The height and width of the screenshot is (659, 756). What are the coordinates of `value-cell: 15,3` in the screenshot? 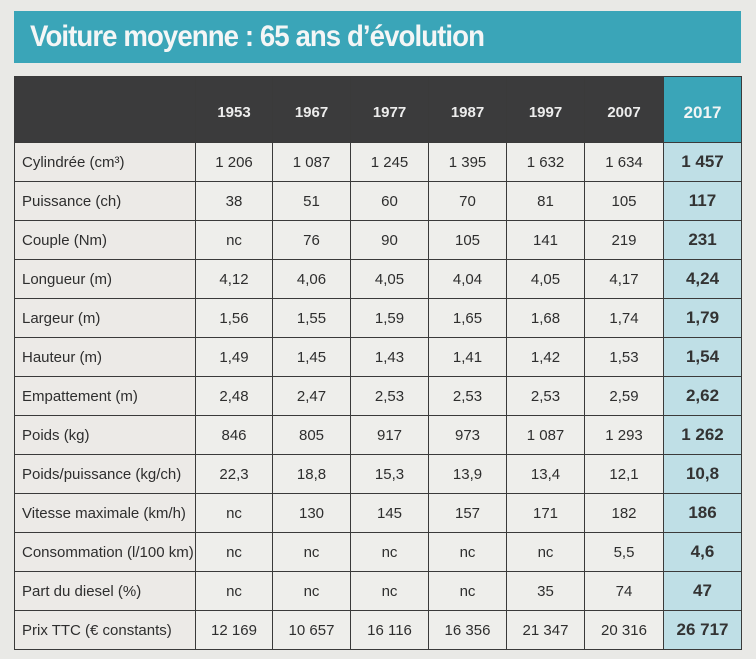 It's located at (389, 474).